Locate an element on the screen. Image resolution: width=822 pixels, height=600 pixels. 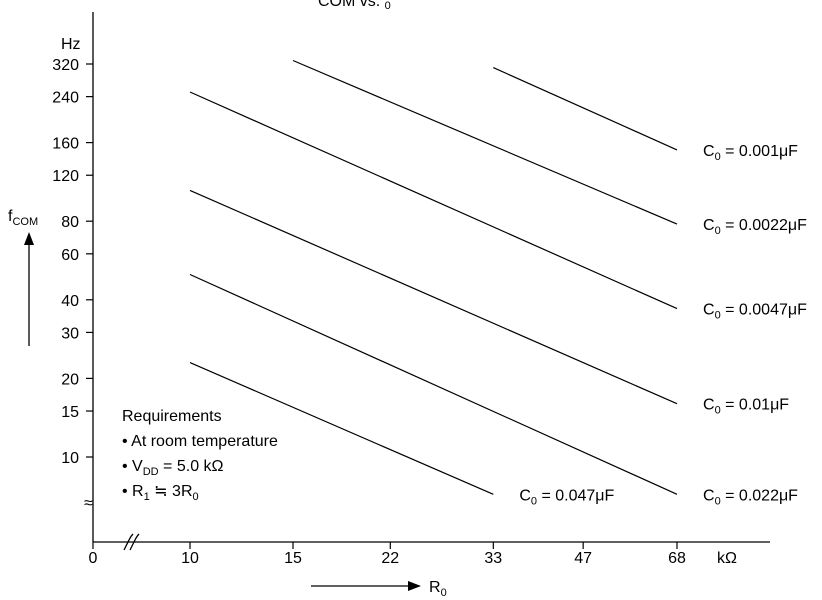
y-tick-label: 120 is located at coordinates (65, 176).